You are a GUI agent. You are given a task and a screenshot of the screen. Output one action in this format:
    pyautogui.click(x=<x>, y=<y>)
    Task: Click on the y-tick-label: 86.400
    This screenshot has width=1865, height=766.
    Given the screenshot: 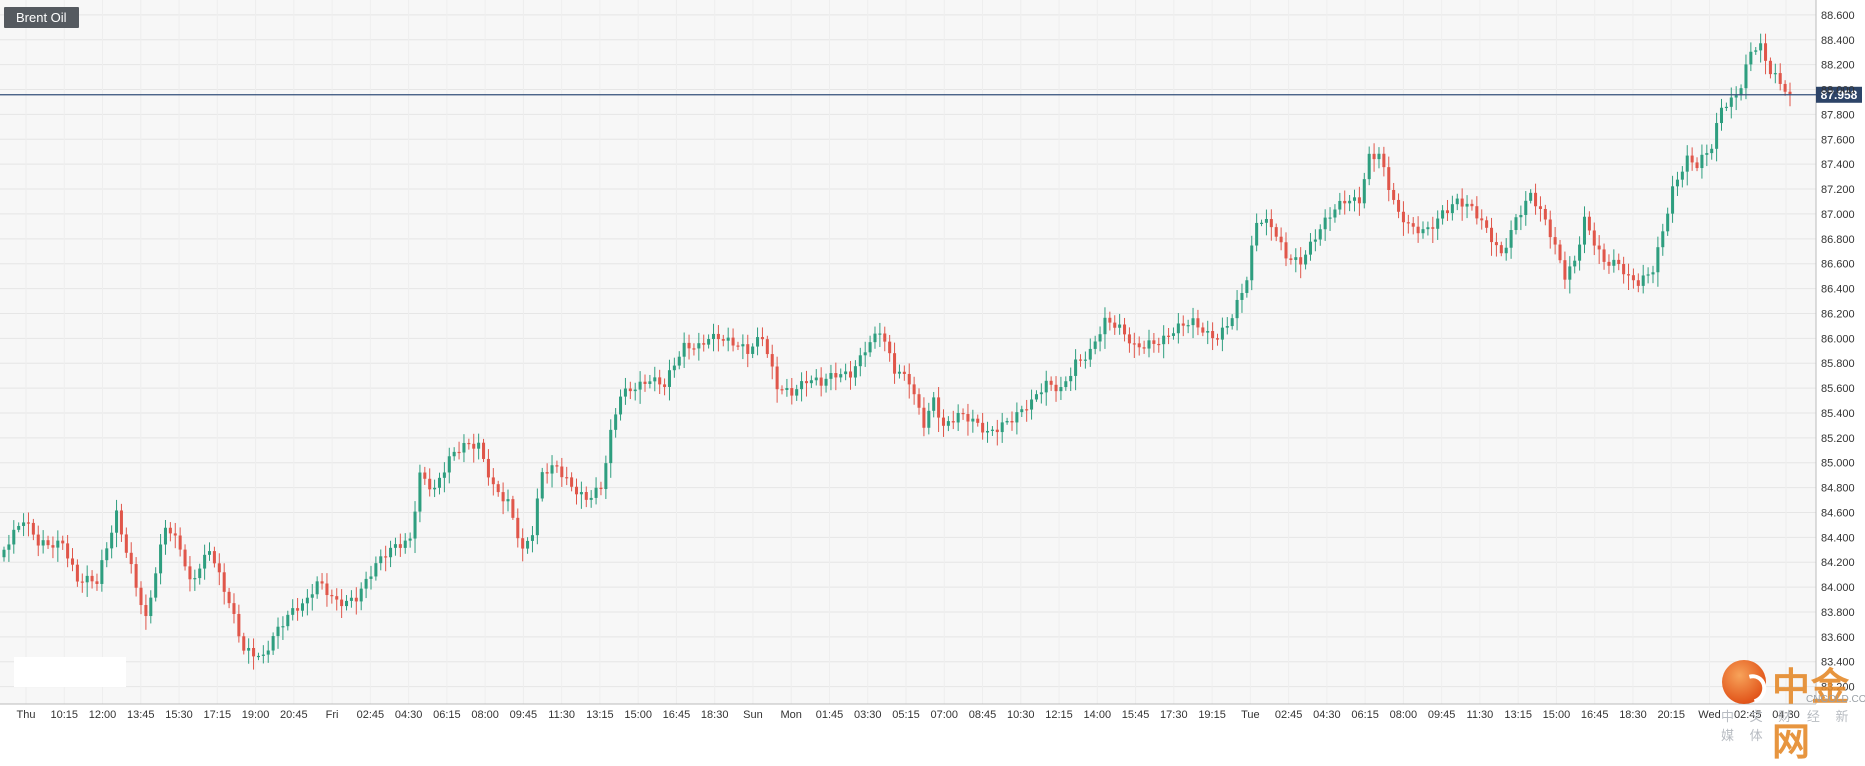 What is the action you would take?
    pyautogui.click(x=1838, y=290)
    